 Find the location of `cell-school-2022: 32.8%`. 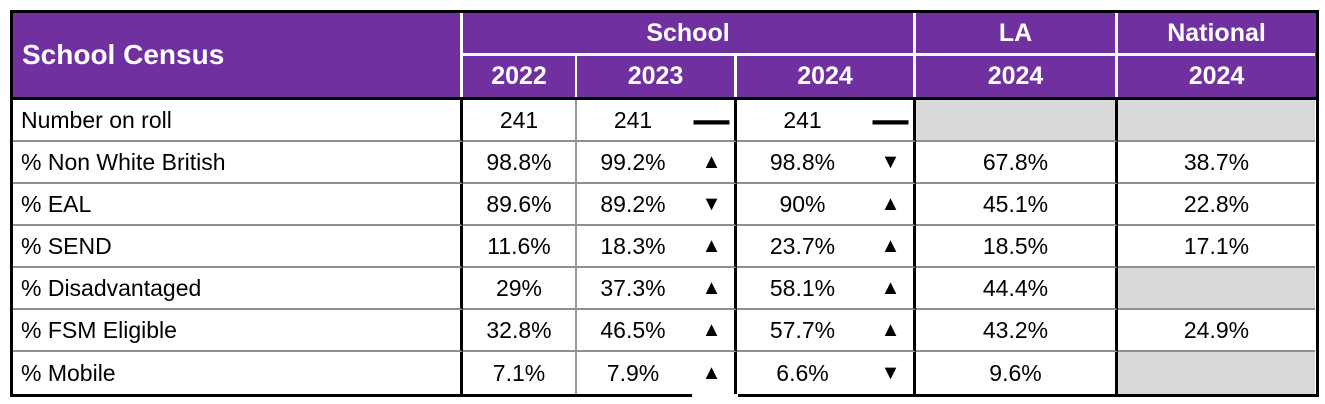

cell-school-2022: 32.8% is located at coordinates (520, 331).